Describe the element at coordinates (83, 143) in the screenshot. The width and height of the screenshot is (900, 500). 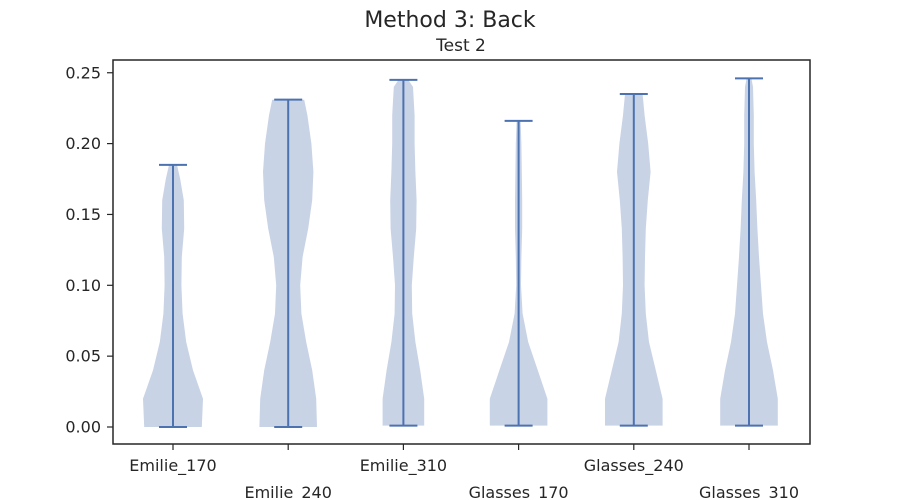
I see `y-tick-label: 0.20` at that location.